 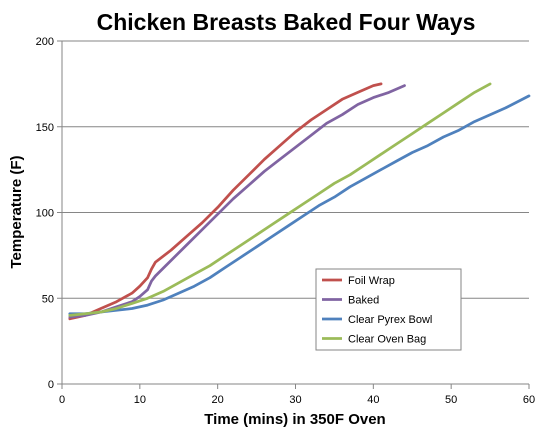 I want to click on y-tick-label: 100, so click(x=45, y=214).